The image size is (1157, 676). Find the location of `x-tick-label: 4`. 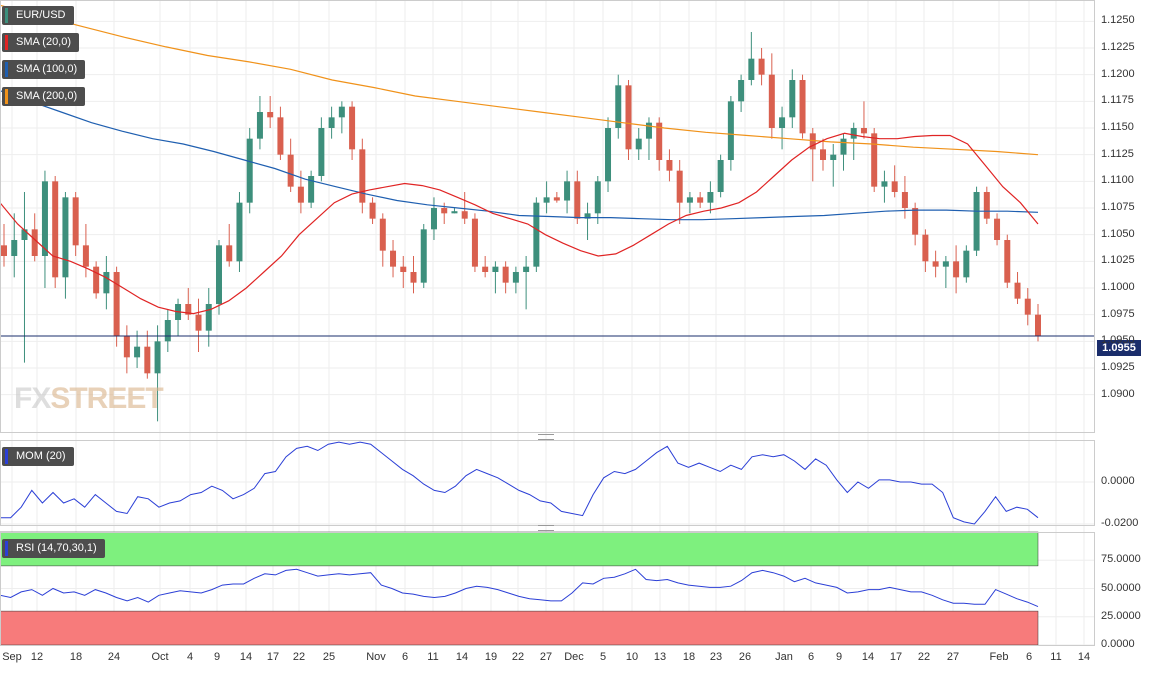

x-tick-label: 4 is located at coordinates (190, 657).